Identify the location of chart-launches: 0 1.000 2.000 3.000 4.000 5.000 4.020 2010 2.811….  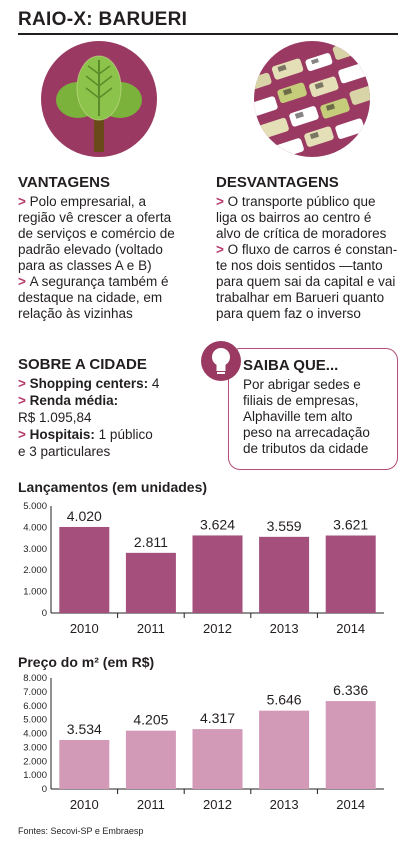
(203, 568).